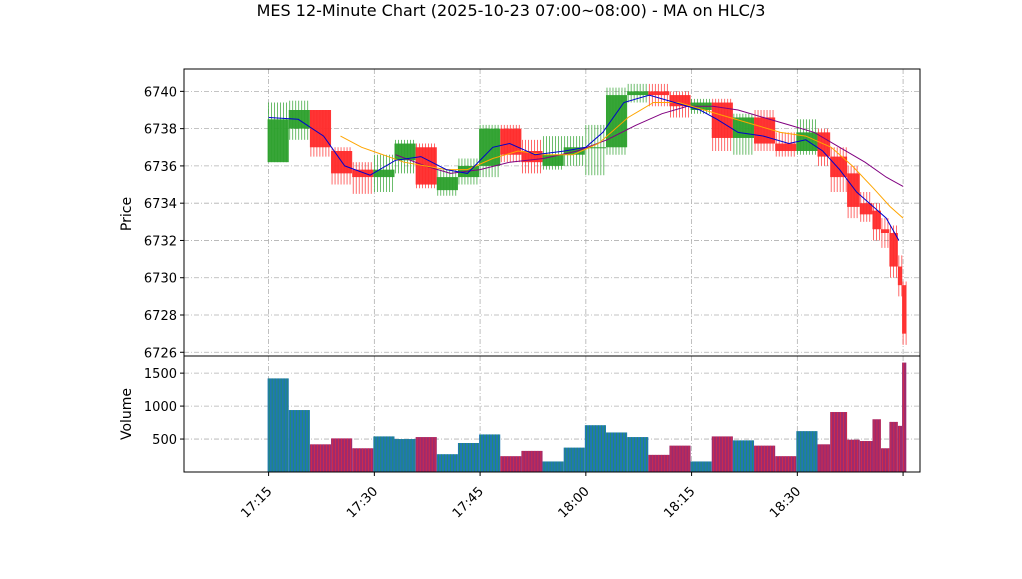 The width and height of the screenshot is (1022, 579). I want to click on price-tick-label: 6736, so click(160, 167).